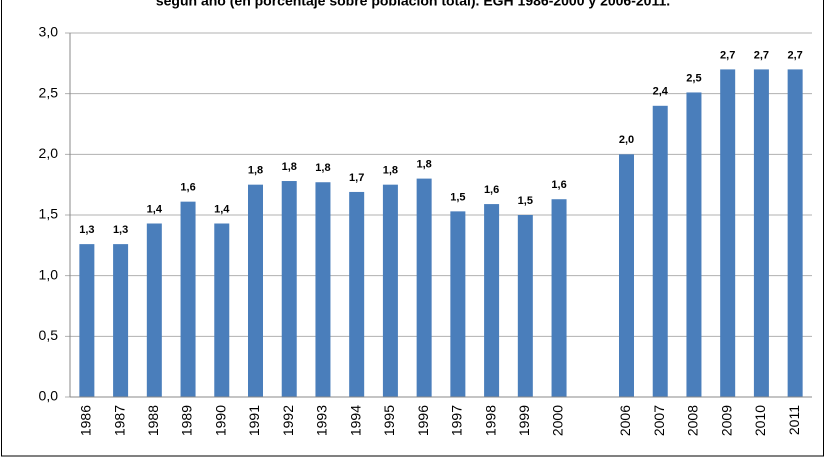  I want to click on x-tick-label: 1995, so click(389, 420).